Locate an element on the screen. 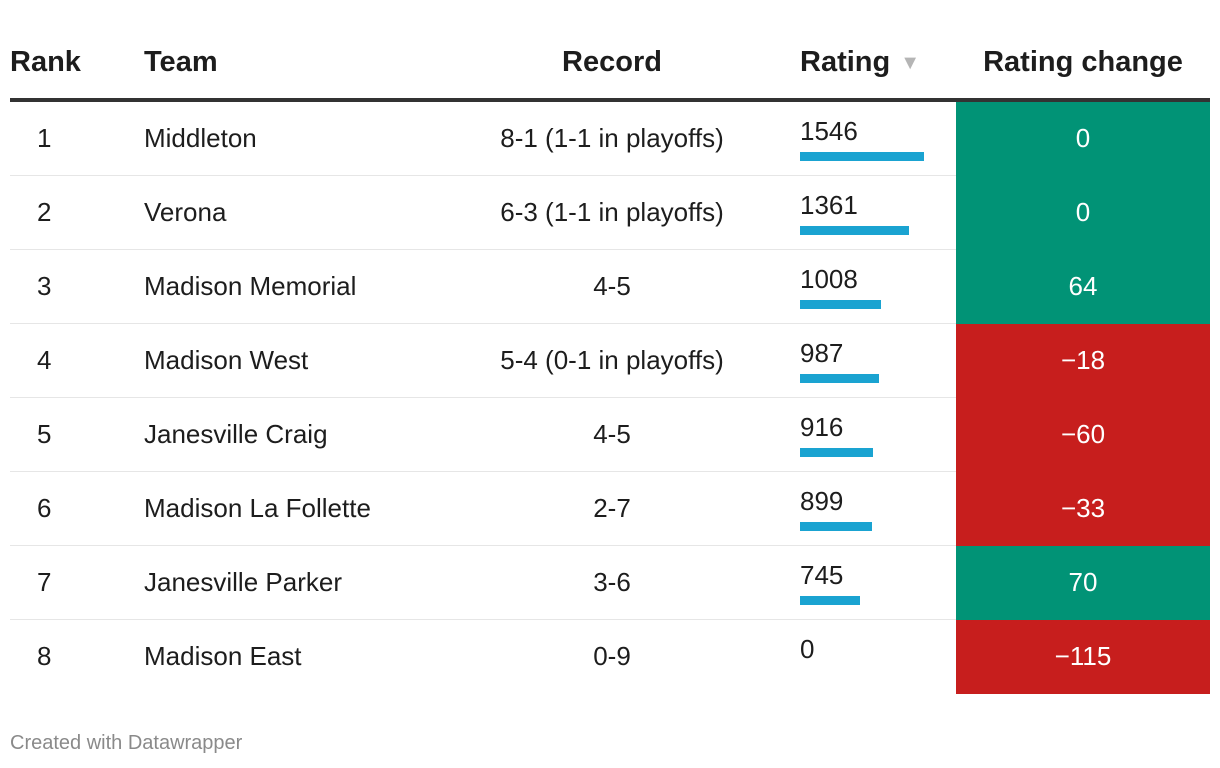  sort-descending-icon: ▼ is located at coordinates (910, 63).